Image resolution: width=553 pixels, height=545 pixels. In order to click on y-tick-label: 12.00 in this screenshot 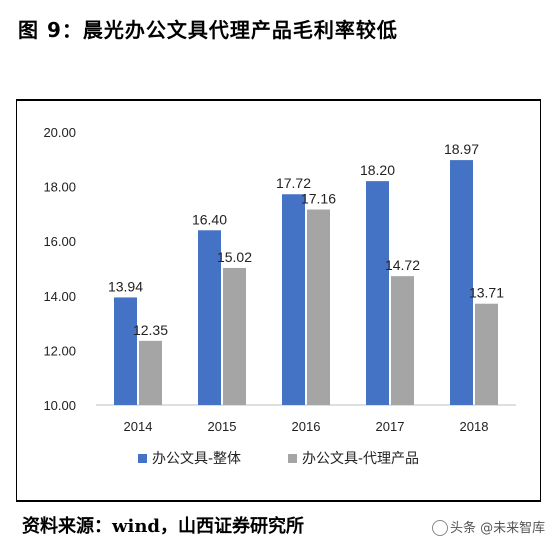, I will do `click(59, 350)`.